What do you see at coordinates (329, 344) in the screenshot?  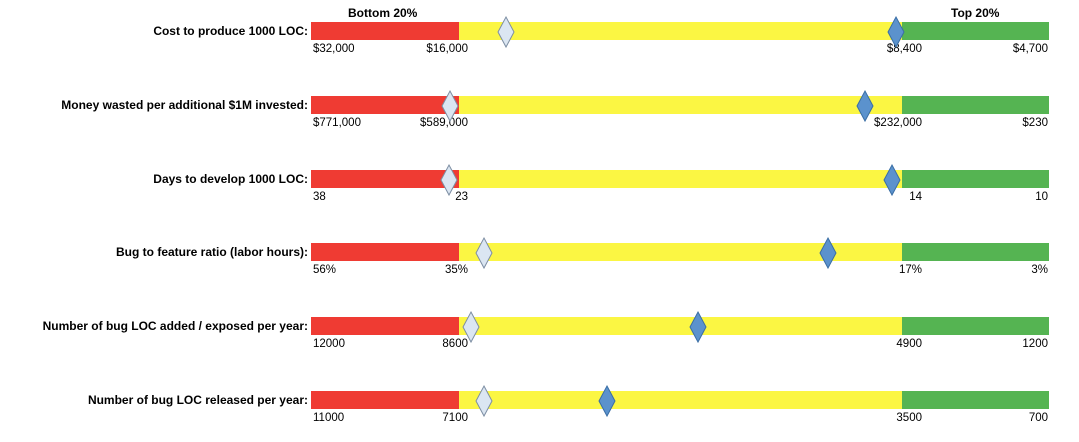 I see `row-5-tick-1: 12000` at bounding box center [329, 344].